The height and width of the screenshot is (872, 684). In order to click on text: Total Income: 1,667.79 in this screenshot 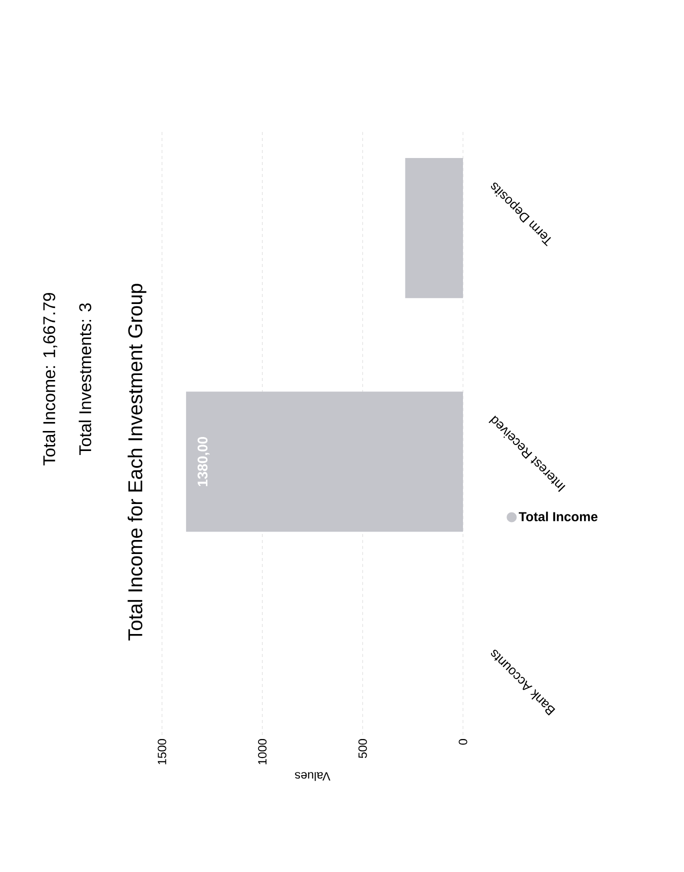, I will do `click(50, 379)`.